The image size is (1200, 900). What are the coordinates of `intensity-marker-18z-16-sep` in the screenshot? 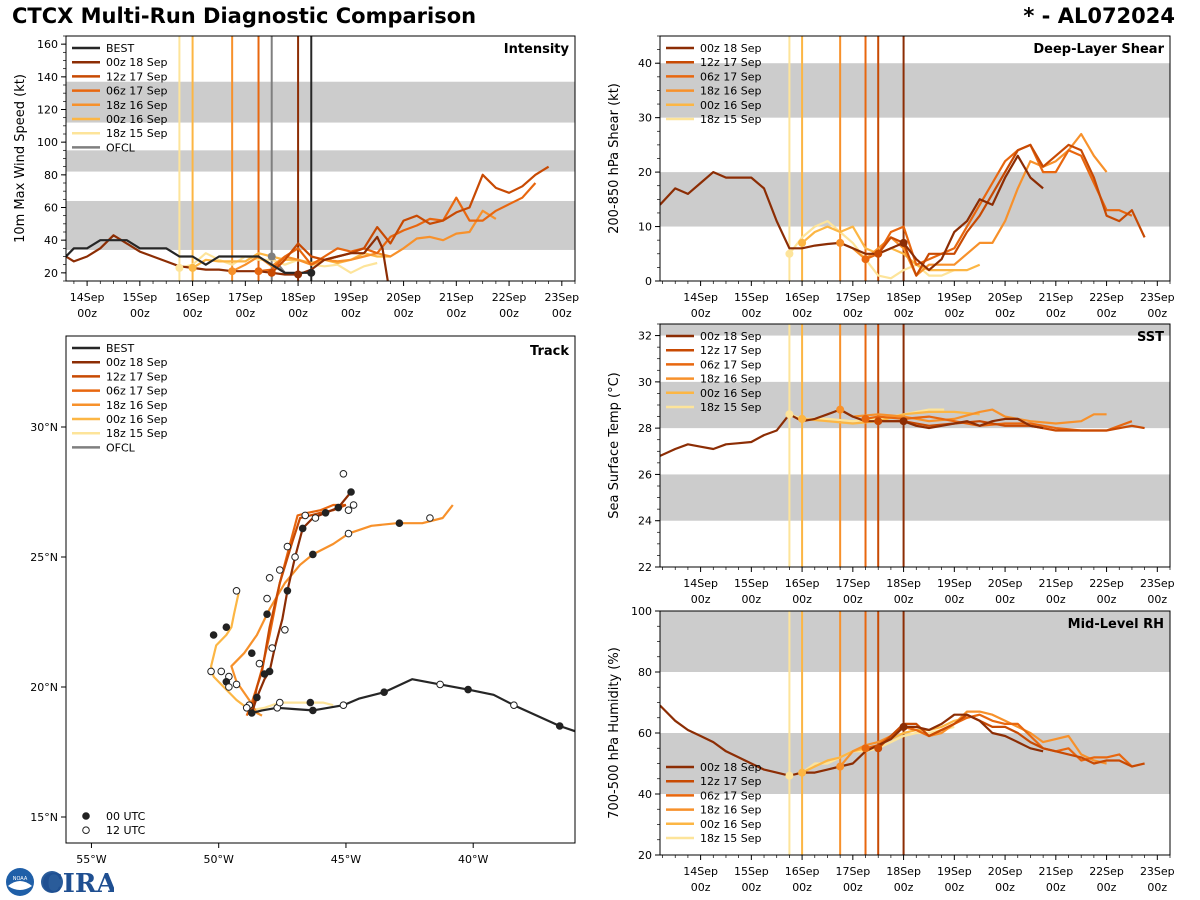 It's located at (232, 271).